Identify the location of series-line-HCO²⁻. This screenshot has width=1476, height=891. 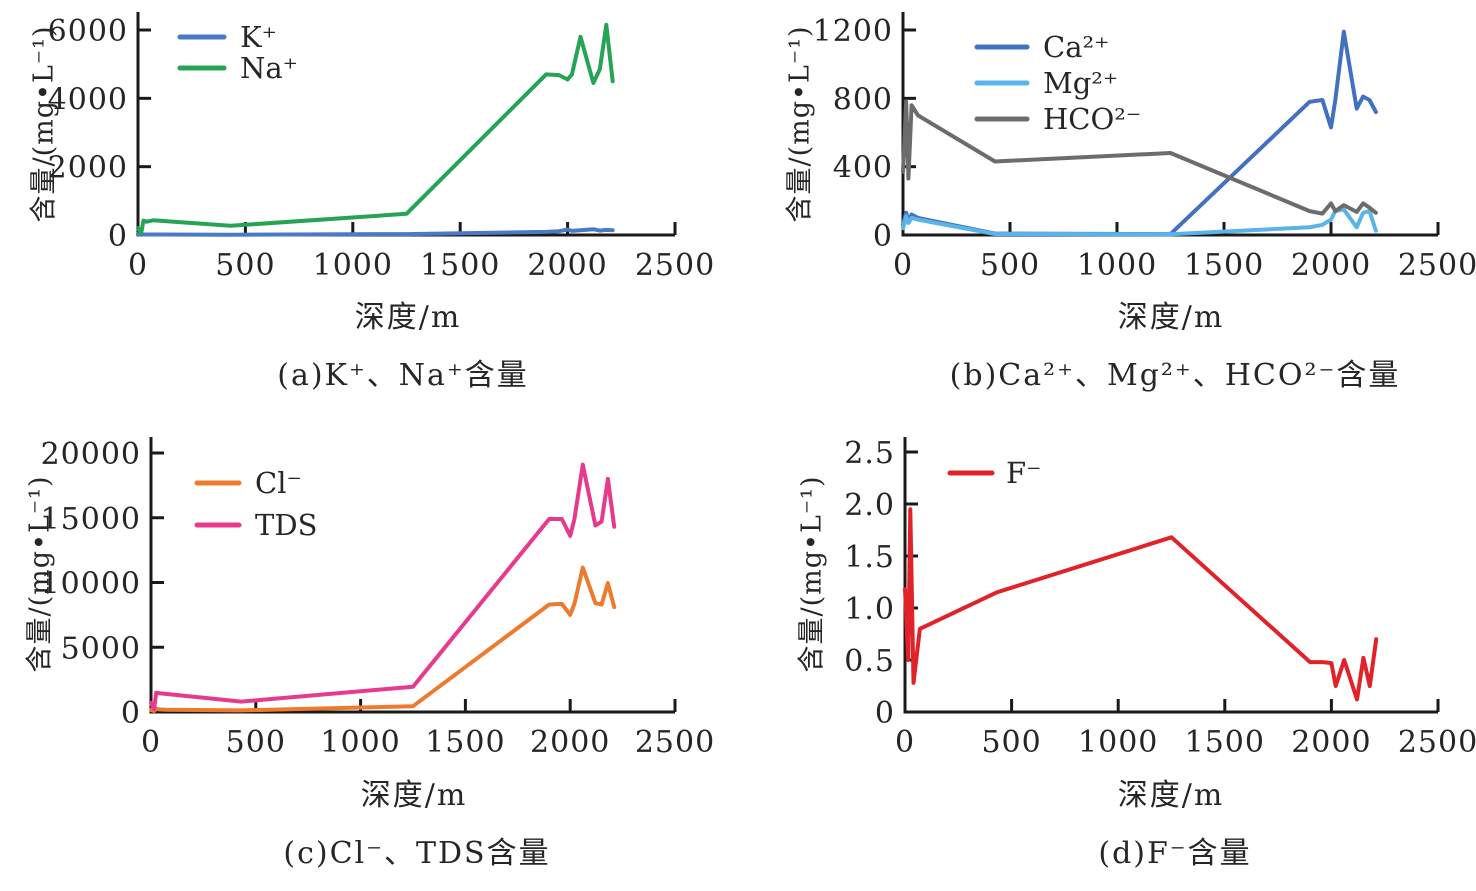
(1139, 157).